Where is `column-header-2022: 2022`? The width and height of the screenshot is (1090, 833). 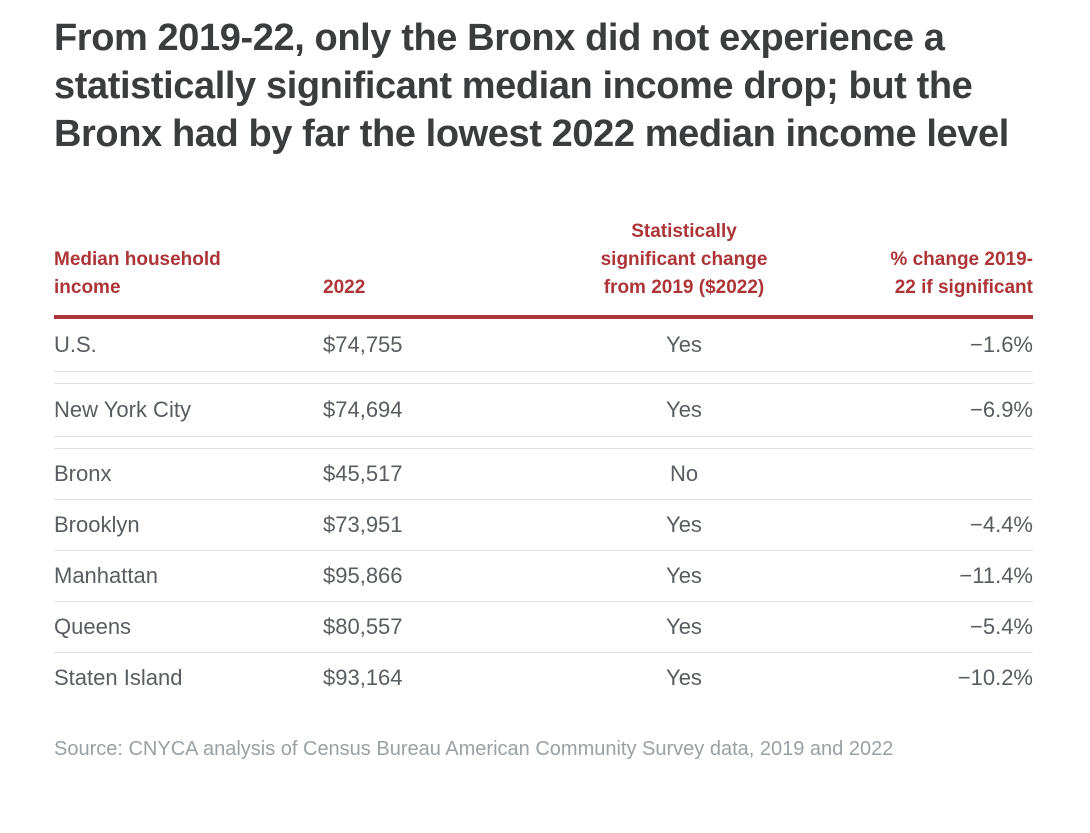 column-header-2022: 2022 is located at coordinates (344, 287).